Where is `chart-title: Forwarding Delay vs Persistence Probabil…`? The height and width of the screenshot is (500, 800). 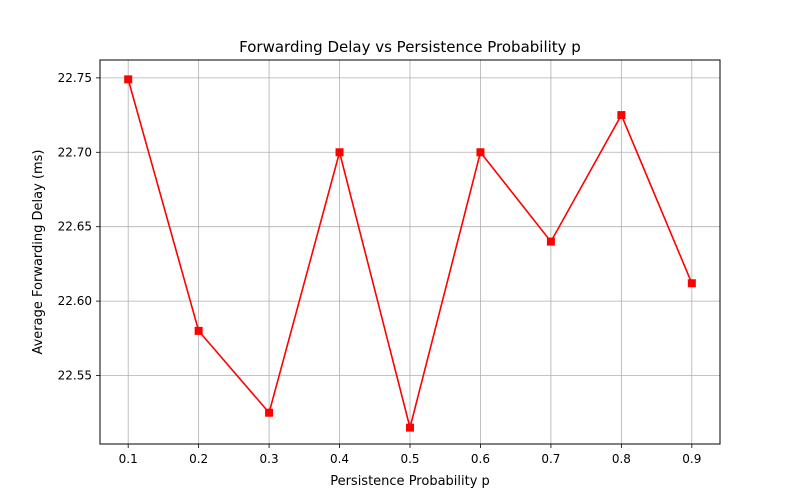 chart-title: Forwarding Delay vs Persistence Probabil… is located at coordinates (410, 47).